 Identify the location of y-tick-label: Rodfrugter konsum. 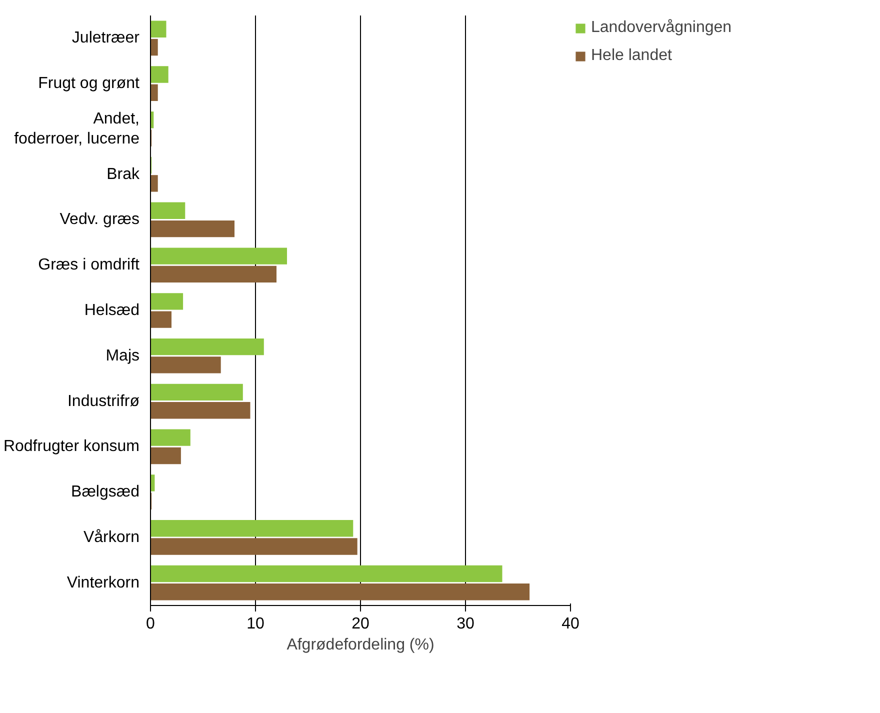
(71, 447).